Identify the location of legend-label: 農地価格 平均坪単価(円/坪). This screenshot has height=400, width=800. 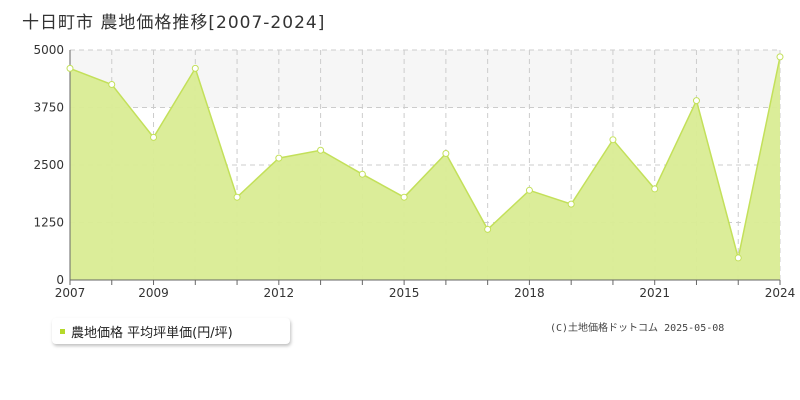
(152, 333).